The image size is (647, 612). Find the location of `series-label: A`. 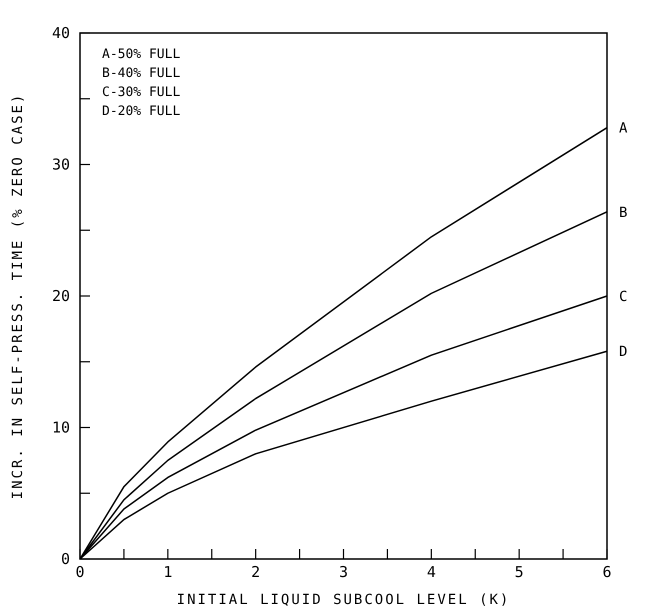

series-label: A is located at coordinates (623, 128).